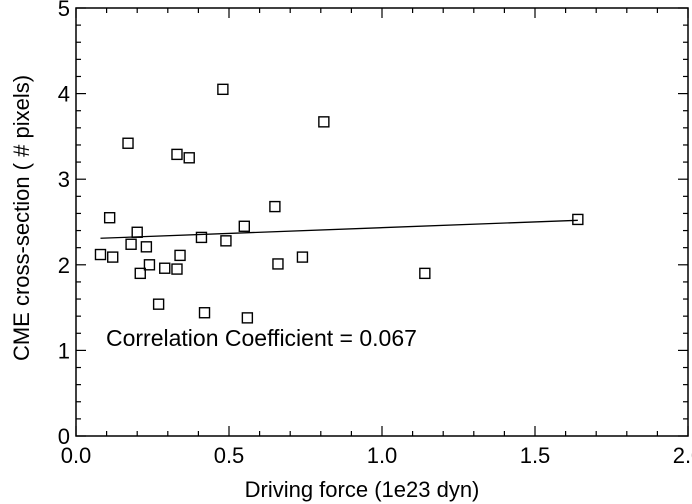 The image size is (692, 504). Describe the element at coordinates (362, 489) in the screenshot. I see `x-axis-title: Driving force (1e23 dyn)` at that location.